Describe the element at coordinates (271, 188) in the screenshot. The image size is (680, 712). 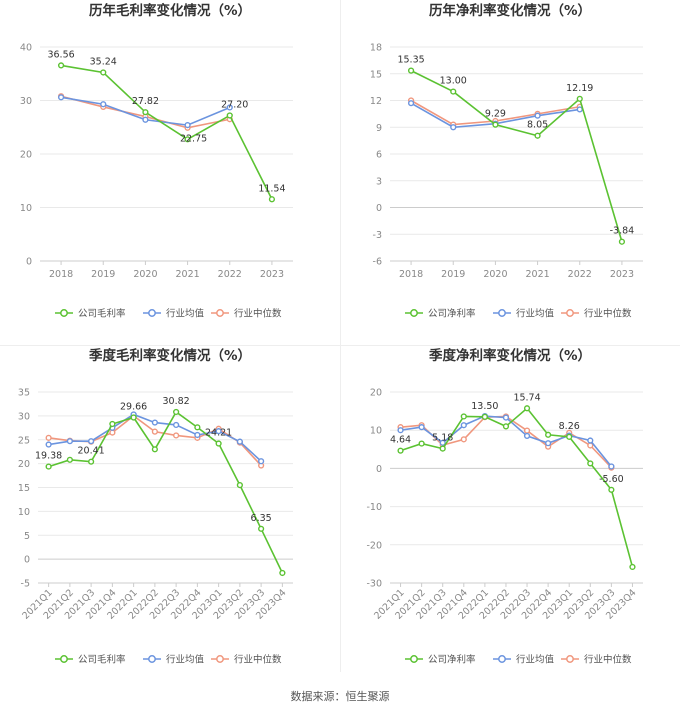
I see `data-label: 11.54` at that location.